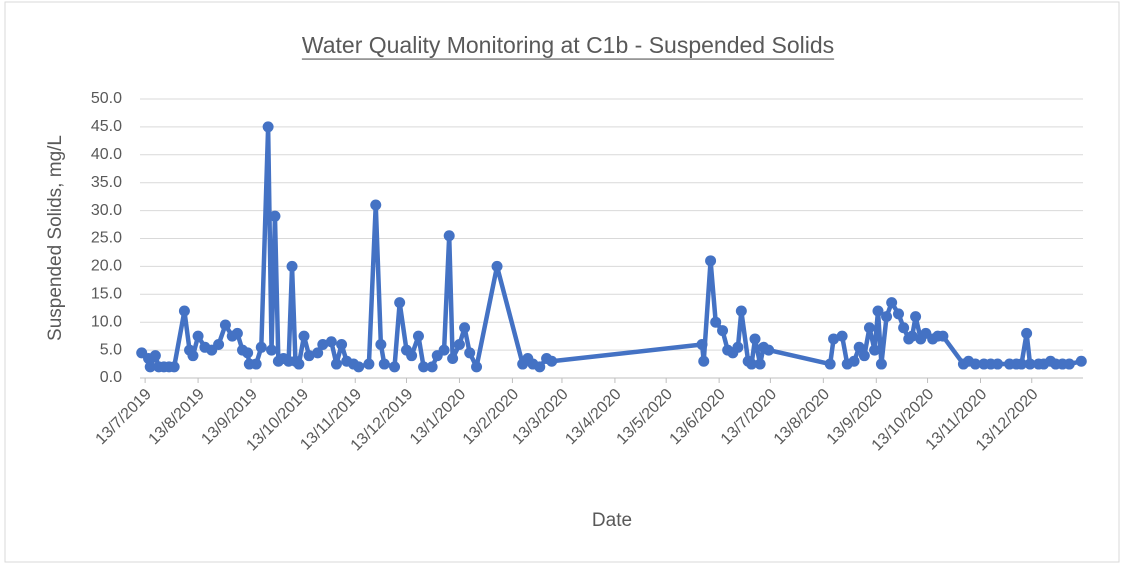 This screenshot has width=1125, height=567. Describe the element at coordinates (106, 294) in the screenshot. I see `y-tick-label: 15.0` at that location.